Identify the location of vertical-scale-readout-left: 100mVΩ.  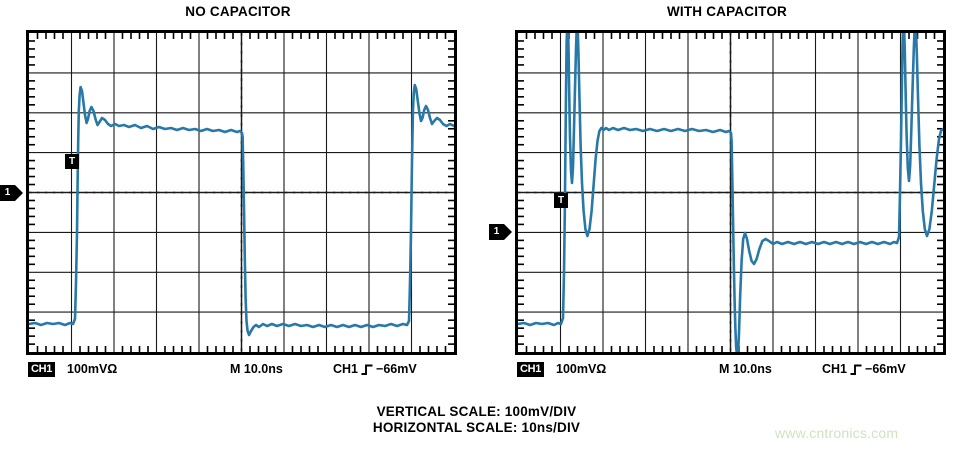
(92, 369).